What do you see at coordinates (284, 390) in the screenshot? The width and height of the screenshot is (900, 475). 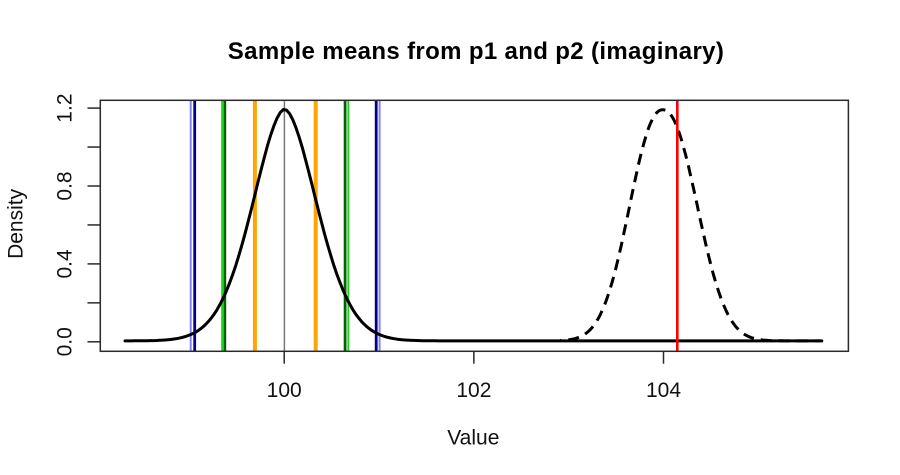 I see `svg-text: 100` at bounding box center [284, 390].